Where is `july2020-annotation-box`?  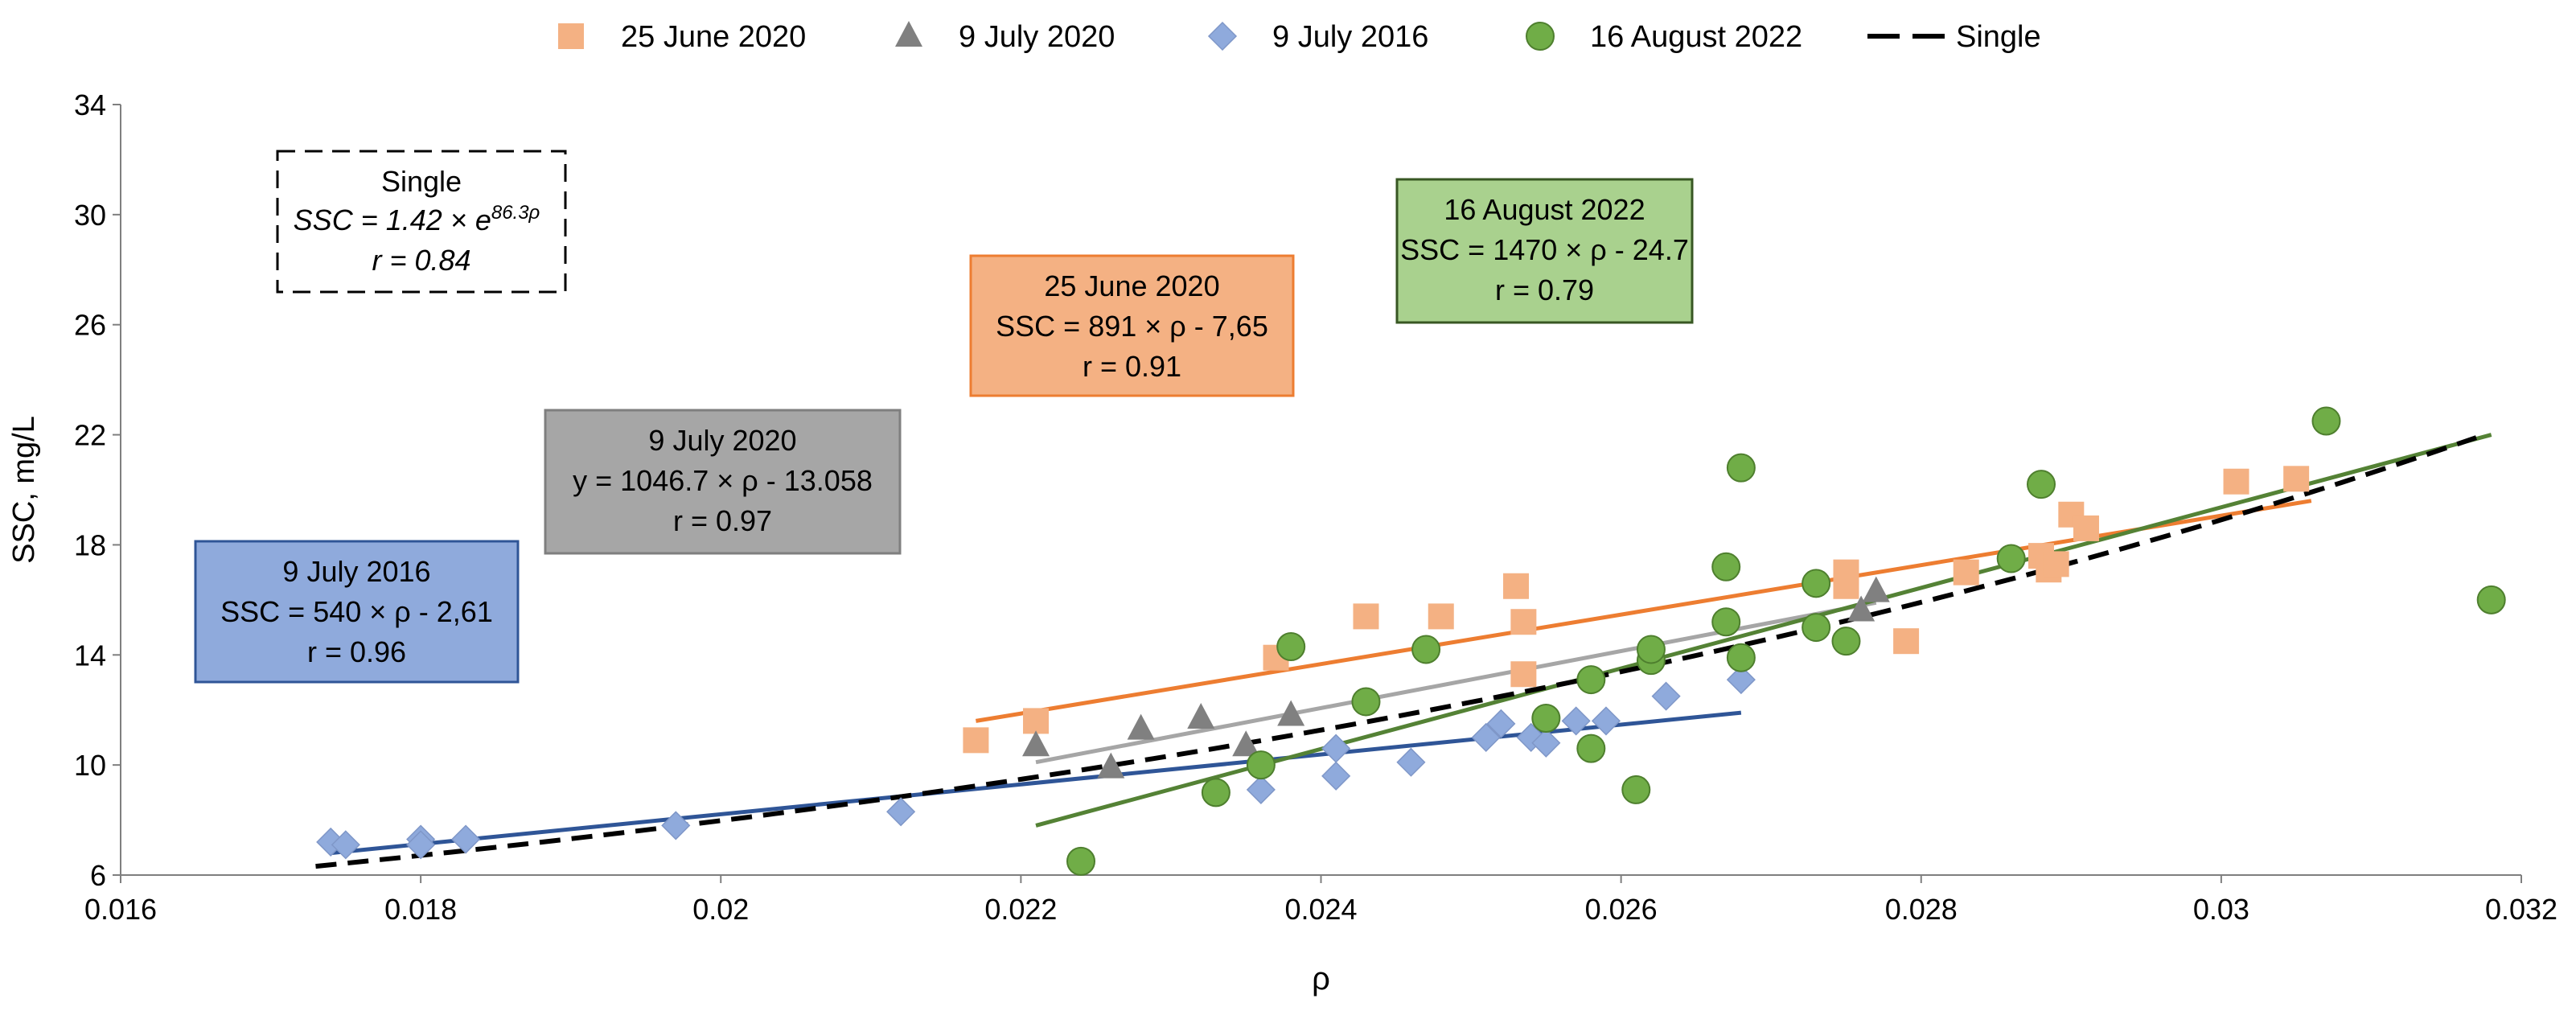 july2020-annotation-box is located at coordinates (723, 482).